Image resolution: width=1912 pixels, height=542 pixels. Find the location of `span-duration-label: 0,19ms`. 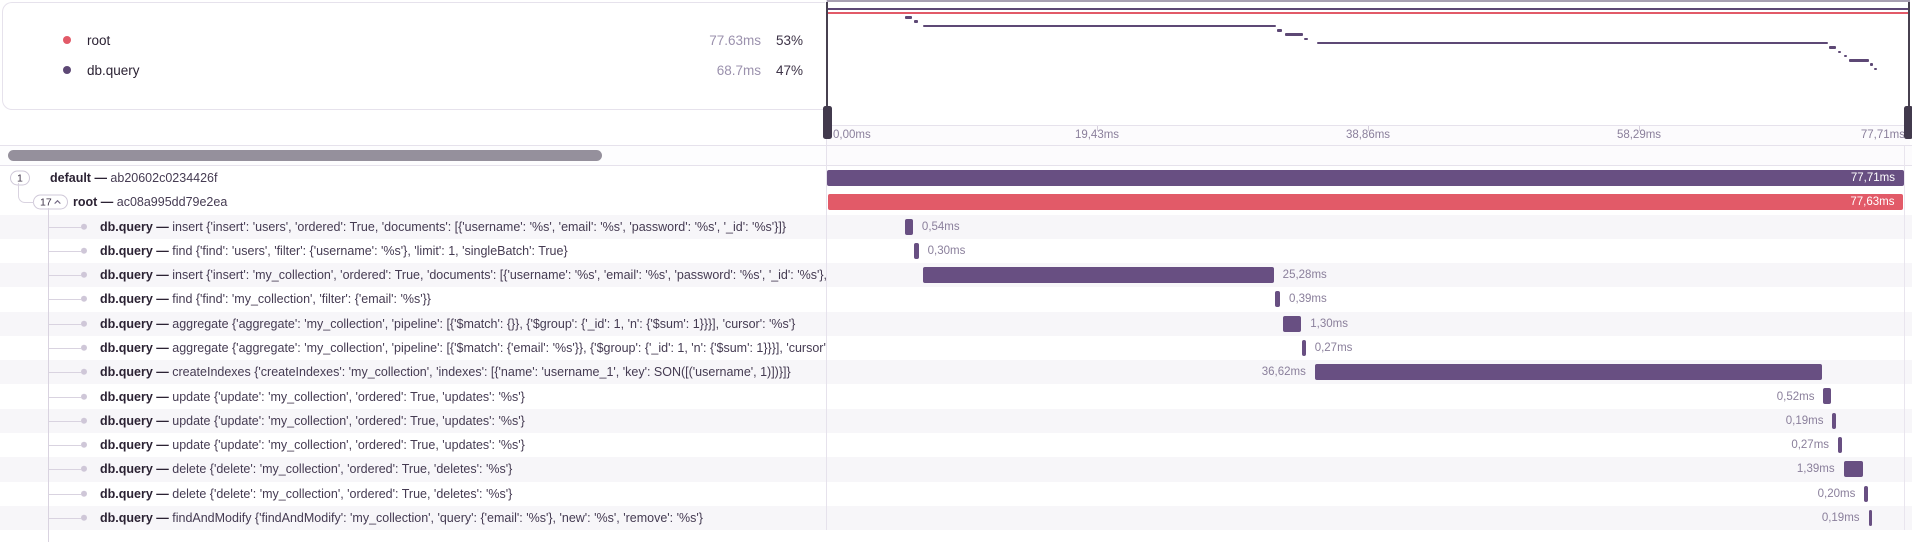

span-duration-label: 0,19ms is located at coordinates (1840, 517).